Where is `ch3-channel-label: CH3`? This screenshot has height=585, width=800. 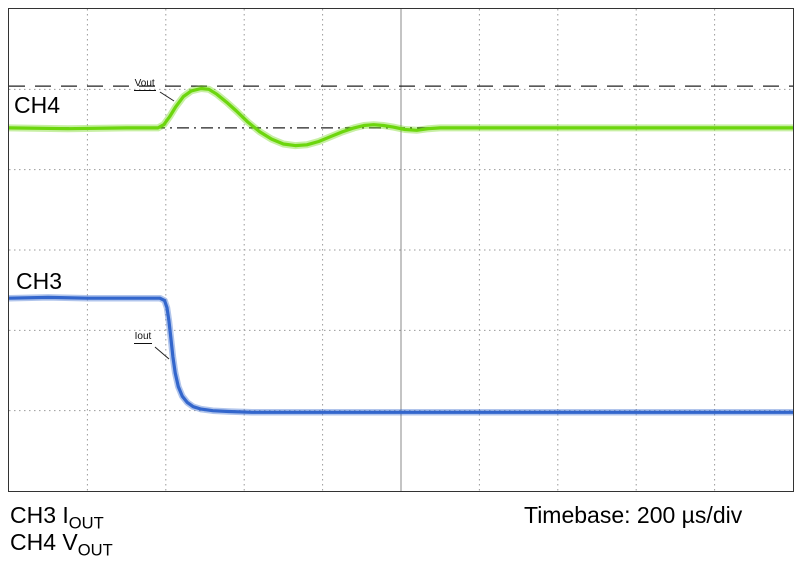
ch3-channel-label: CH3 is located at coordinates (39, 281).